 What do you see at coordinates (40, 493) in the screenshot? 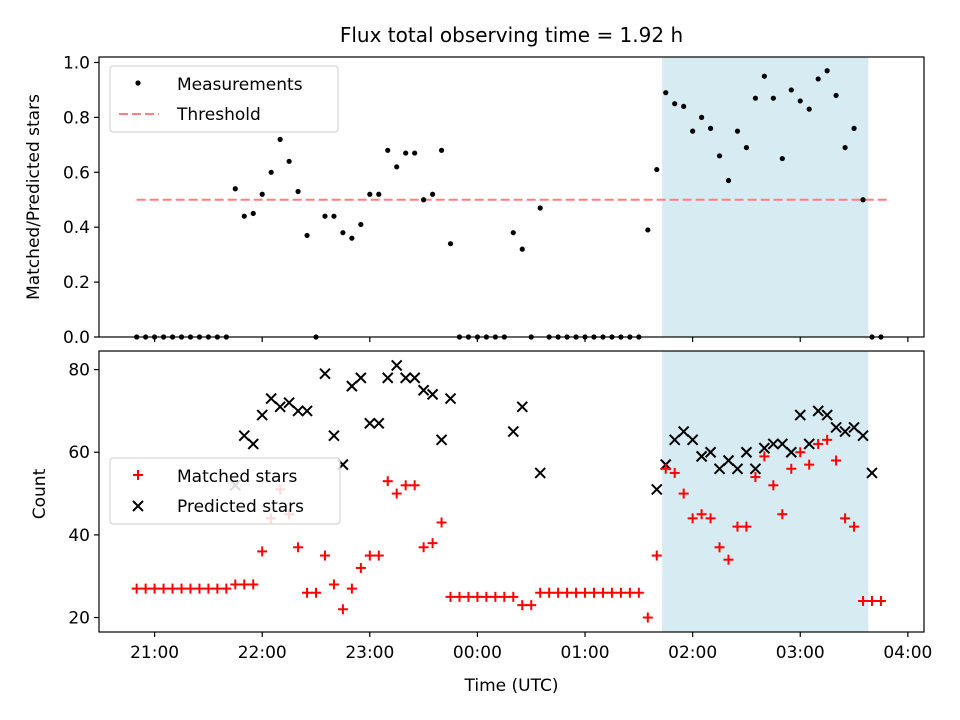
I see `bottom-y-axis-label: Count` at bounding box center [40, 493].